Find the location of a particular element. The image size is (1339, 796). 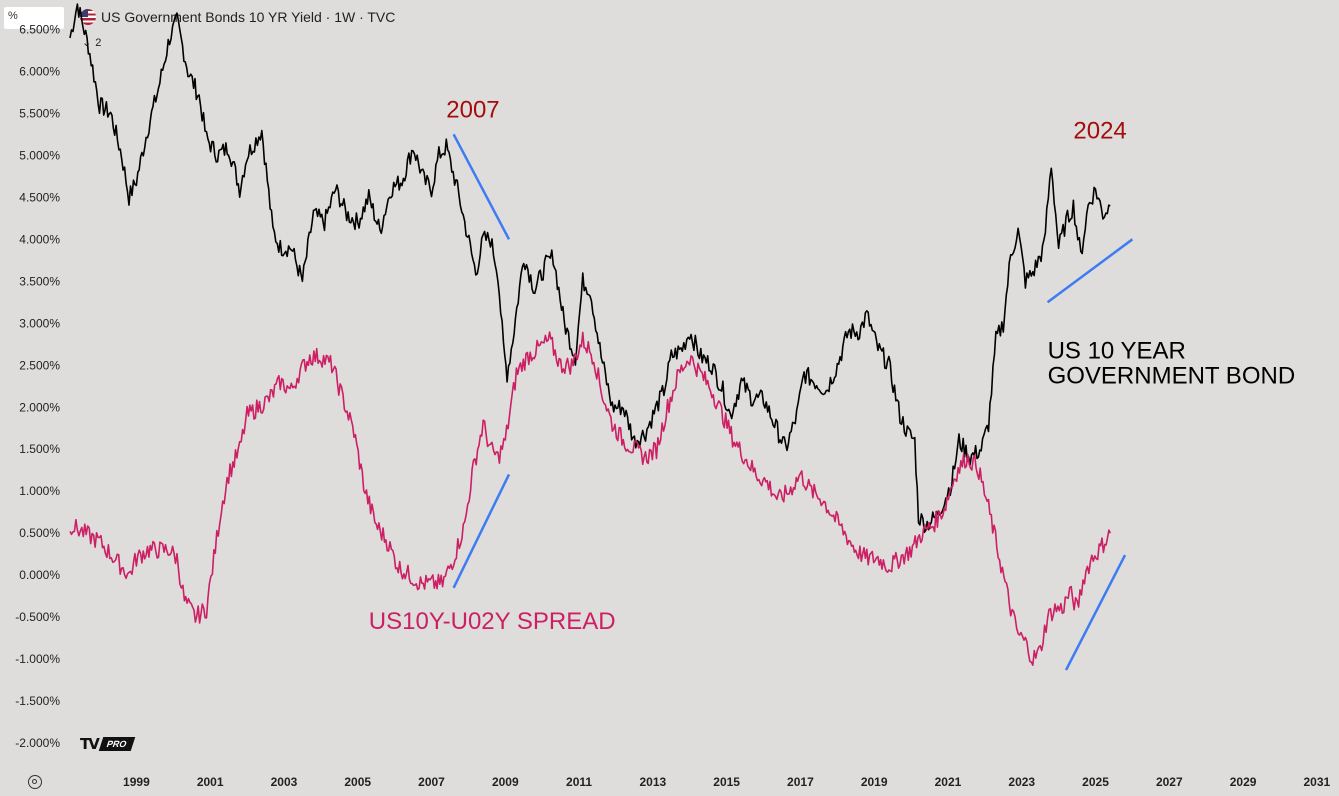

y-tick-label: -1.500% is located at coordinates (37, 701).